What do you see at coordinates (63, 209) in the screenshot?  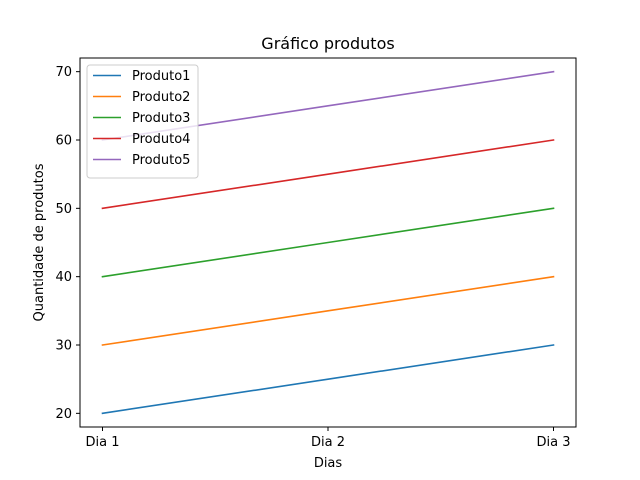 I see `y-tick-label: 50` at bounding box center [63, 209].